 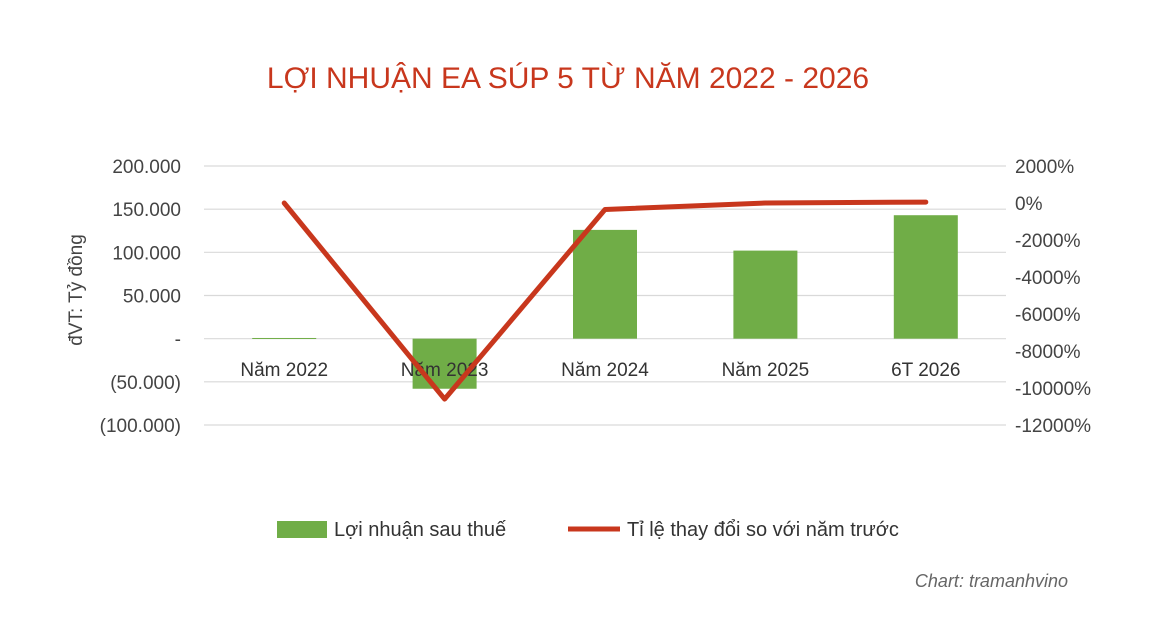 What do you see at coordinates (1053, 389) in the screenshot?
I see `right-tick-label: -10000%` at bounding box center [1053, 389].